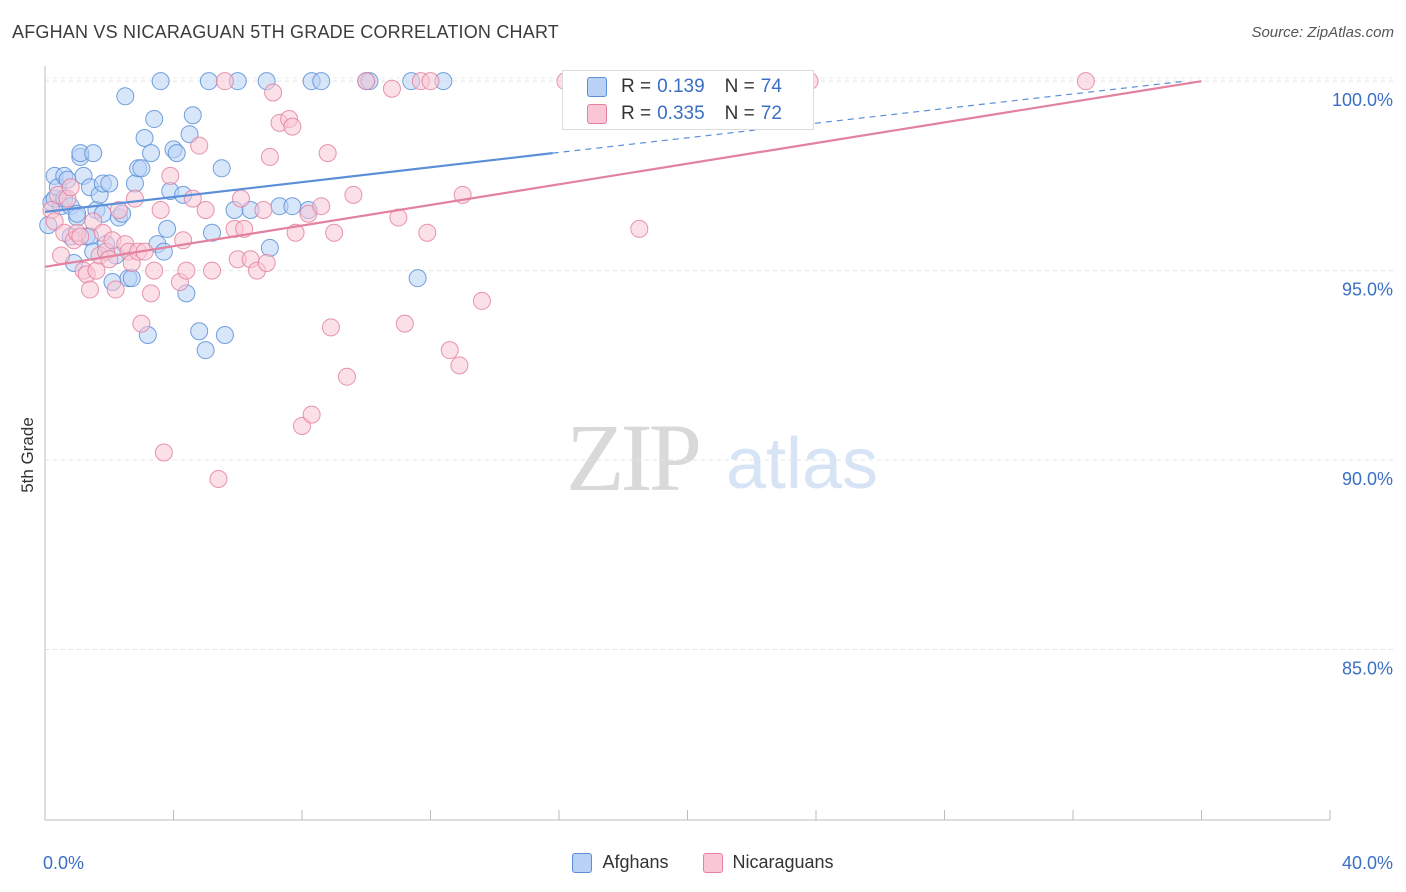 This screenshot has width=1406, height=892. I want to click on afghans-n-label: N =, so click(739, 86).